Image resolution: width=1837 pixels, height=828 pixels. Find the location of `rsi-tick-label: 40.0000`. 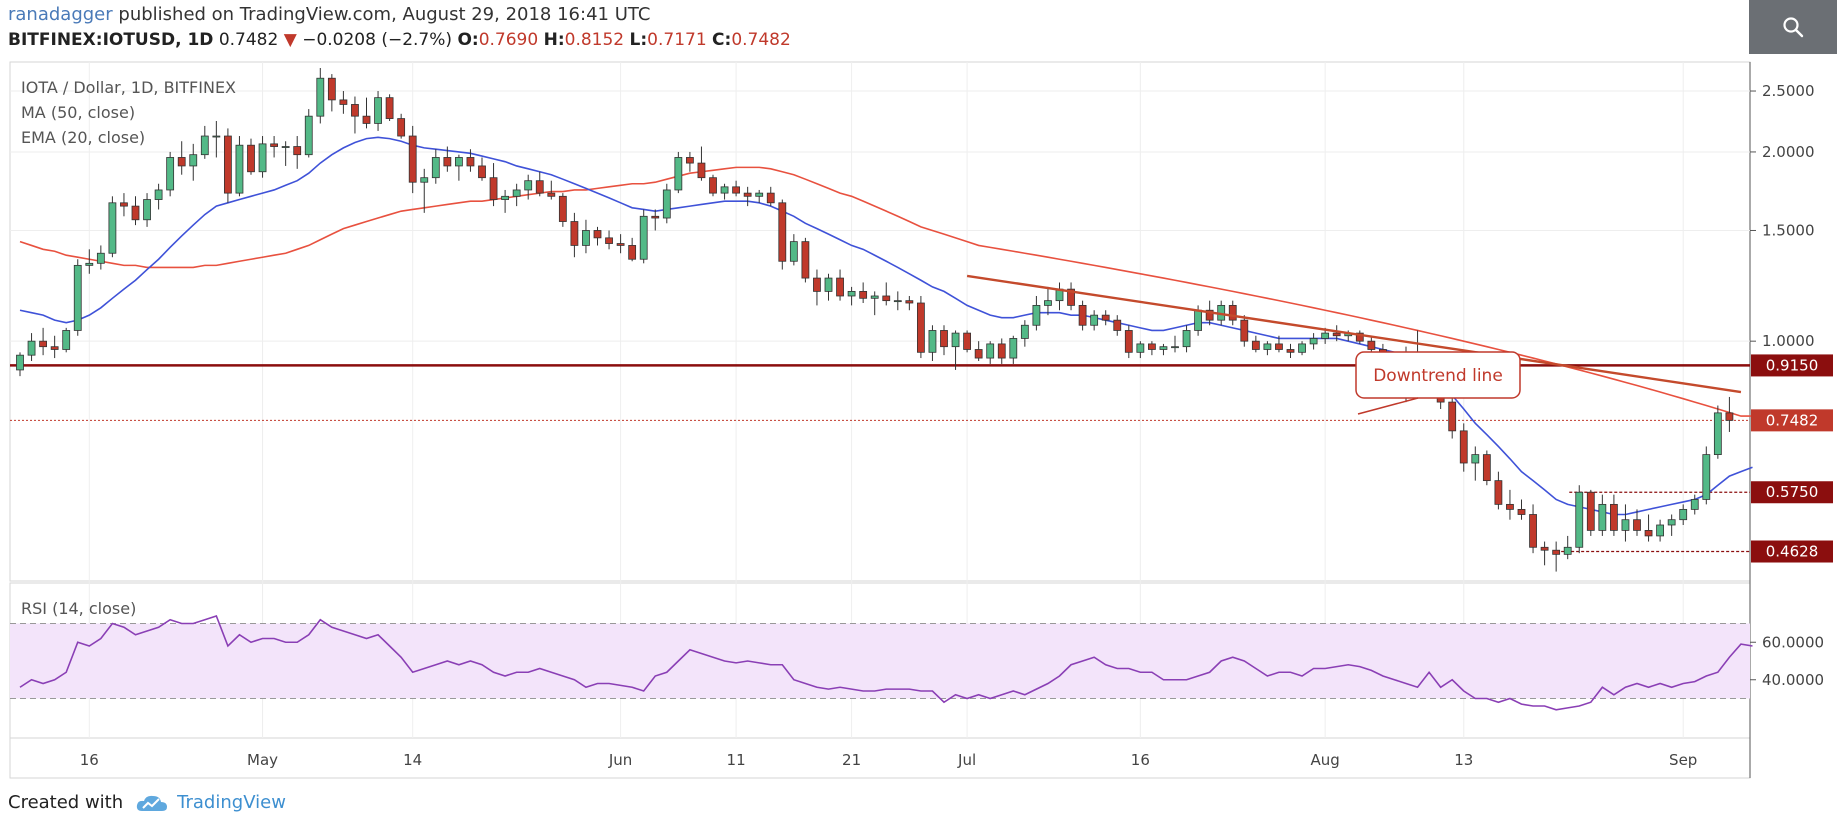

rsi-tick-label: 40.0000 is located at coordinates (1793, 680).